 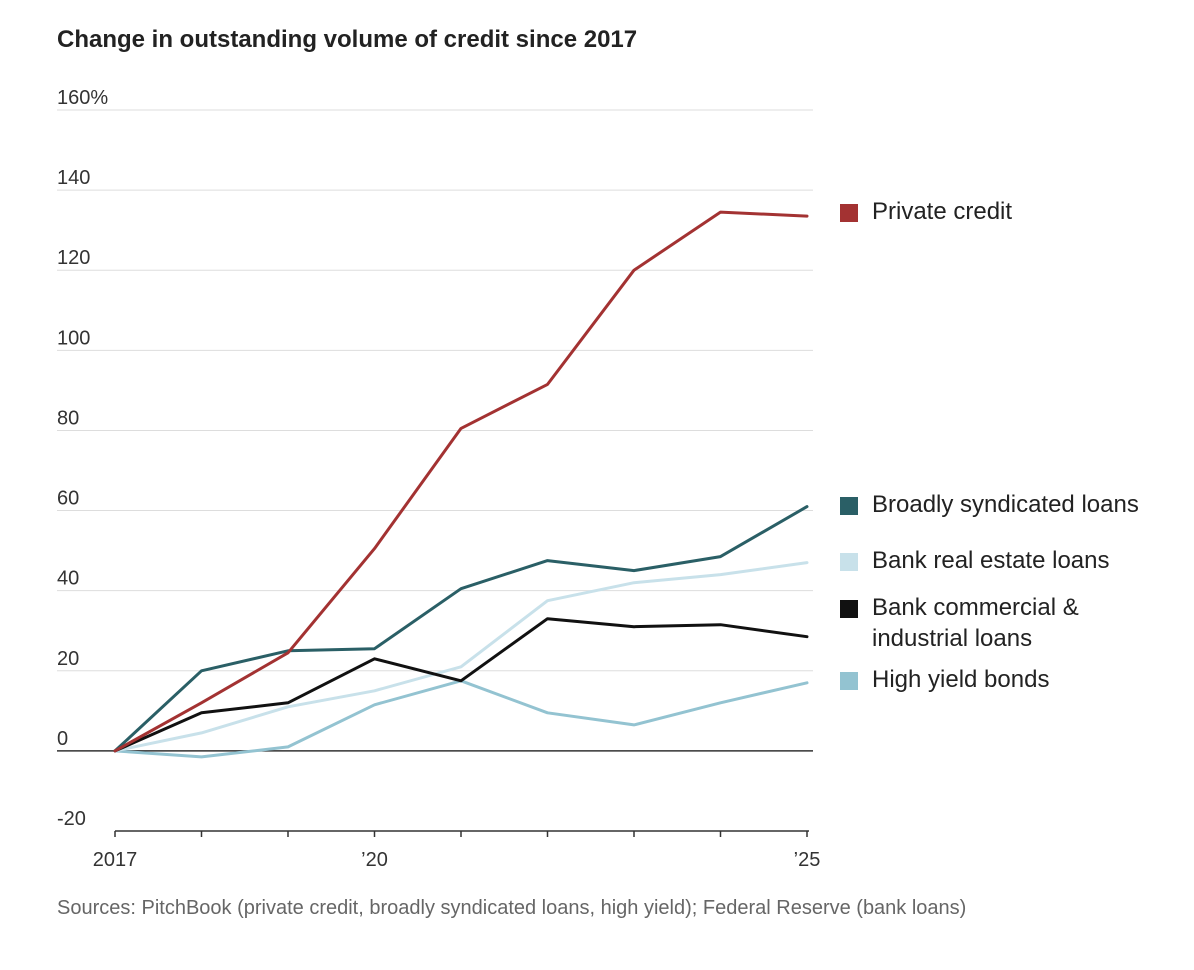 I want to click on y-axis-labels: 160% 140 120 100 80 60 40 20 0 -20, so click(x=82, y=458).